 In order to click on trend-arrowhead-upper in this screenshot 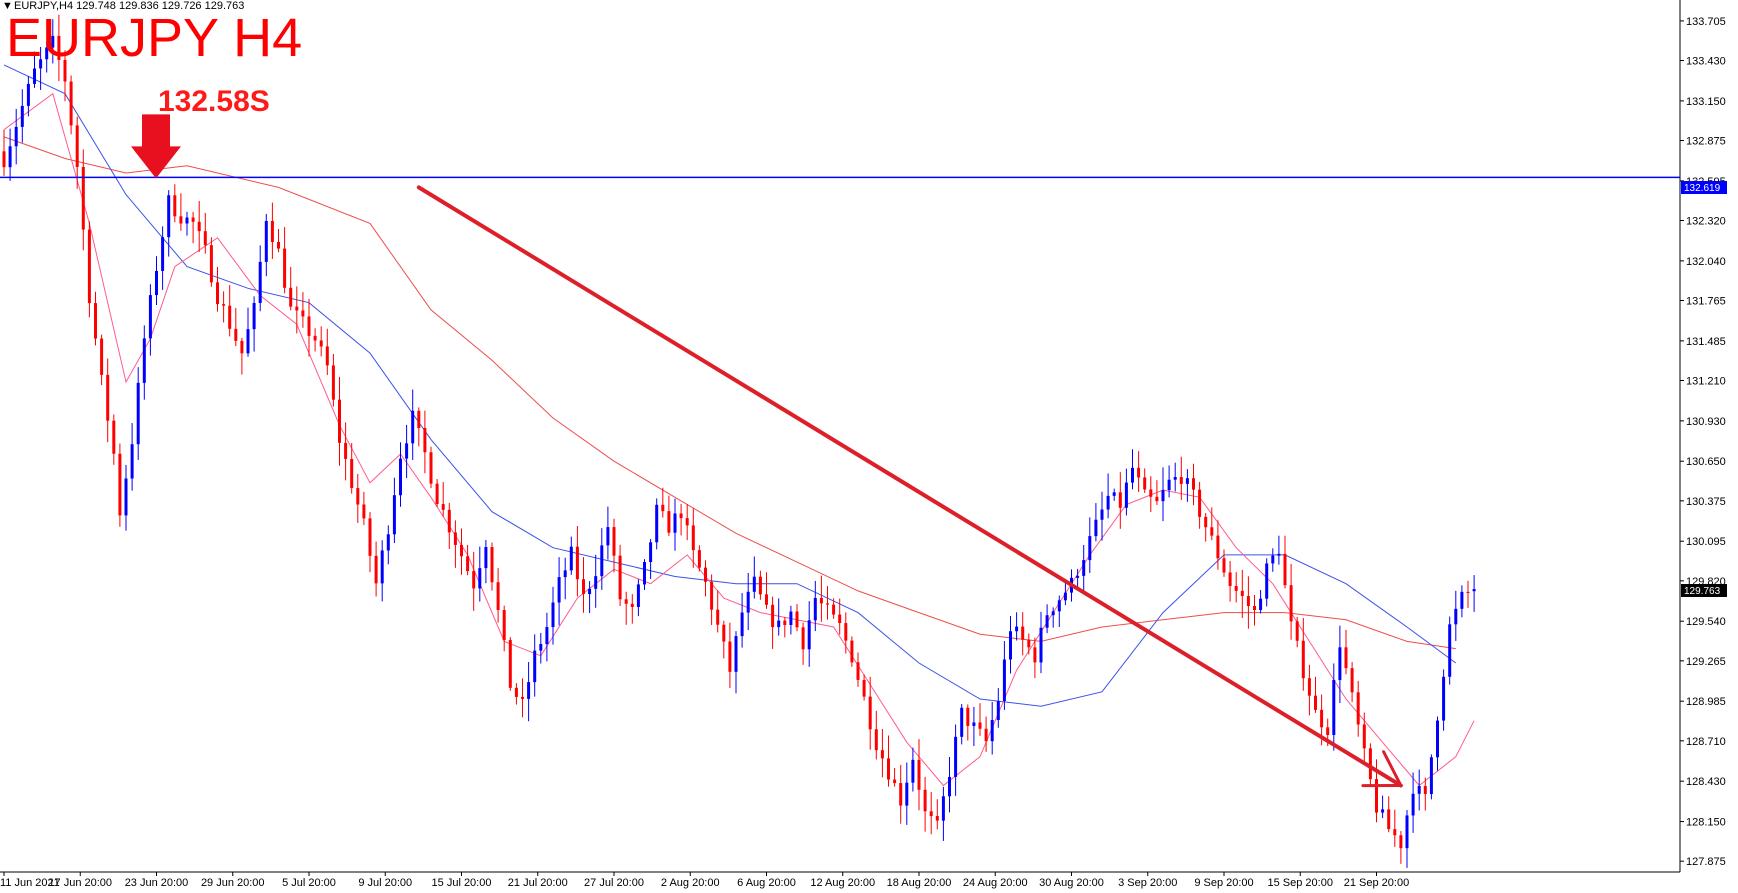, I will do `click(1392, 769)`.